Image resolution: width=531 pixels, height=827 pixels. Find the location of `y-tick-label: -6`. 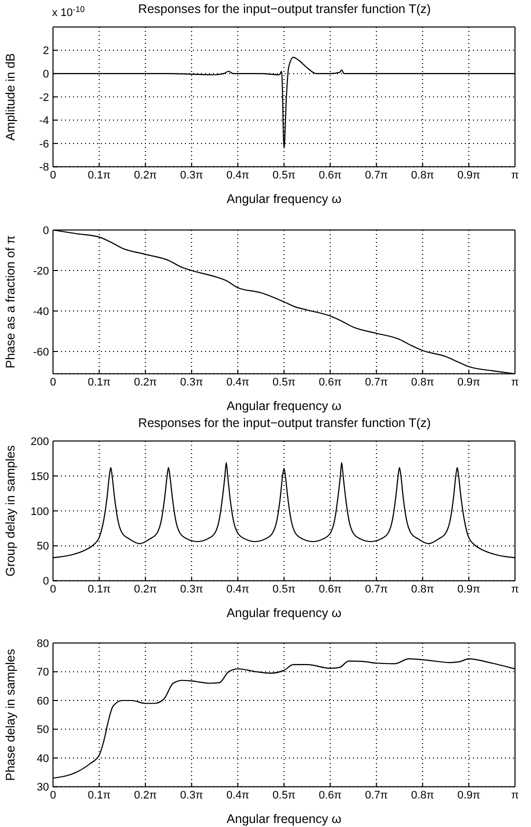

y-tick-label: -6 is located at coordinates (44, 144).